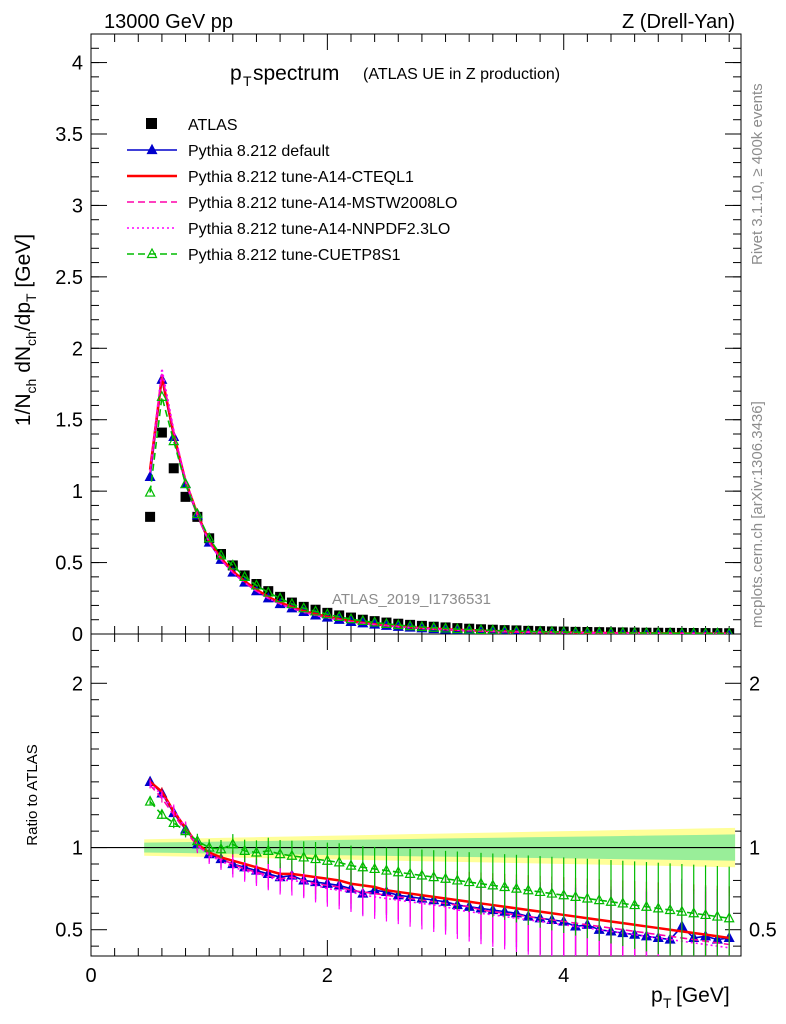 The width and height of the screenshot is (786, 1024). What do you see at coordinates (294, 255) in the screenshot?
I see `legend-label: Pythia 8.212 tune-CUETP8S1` at bounding box center [294, 255].